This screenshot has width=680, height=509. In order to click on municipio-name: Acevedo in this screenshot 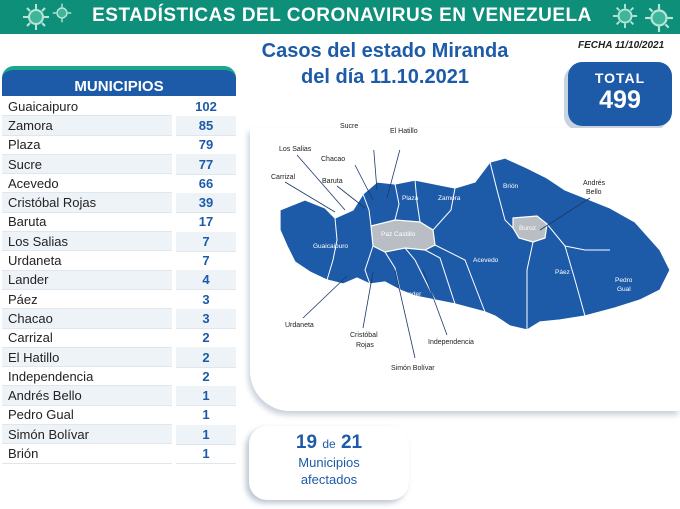, I will do `click(87, 184)`.